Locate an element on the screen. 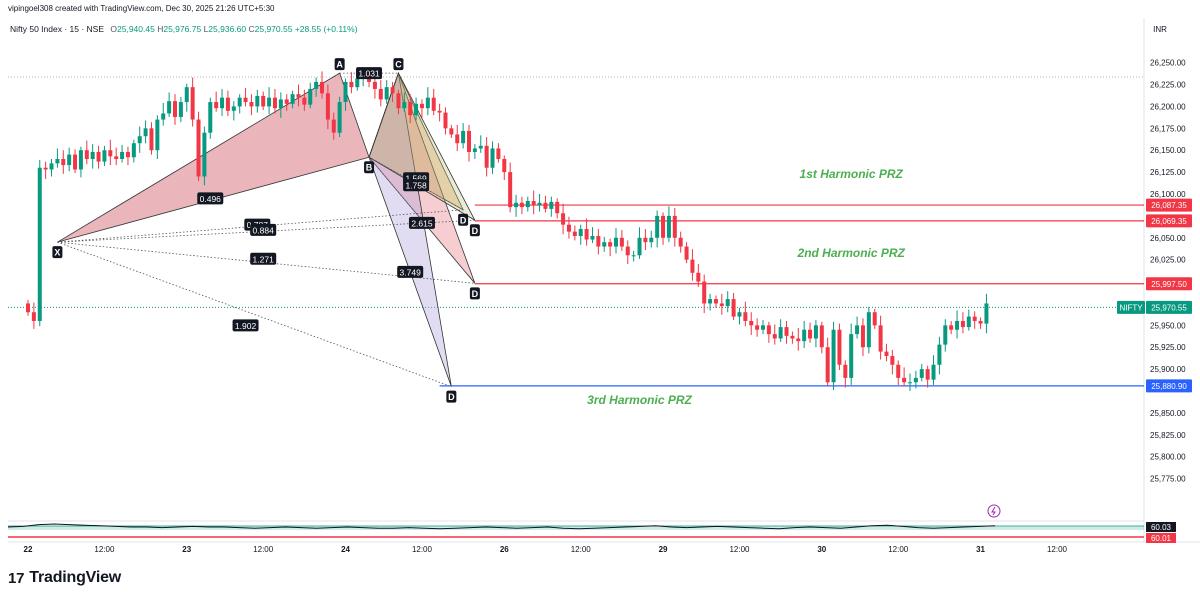 Image resolution: width=1200 pixels, height=599 pixels. time-tick: 31 is located at coordinates (980, 549).